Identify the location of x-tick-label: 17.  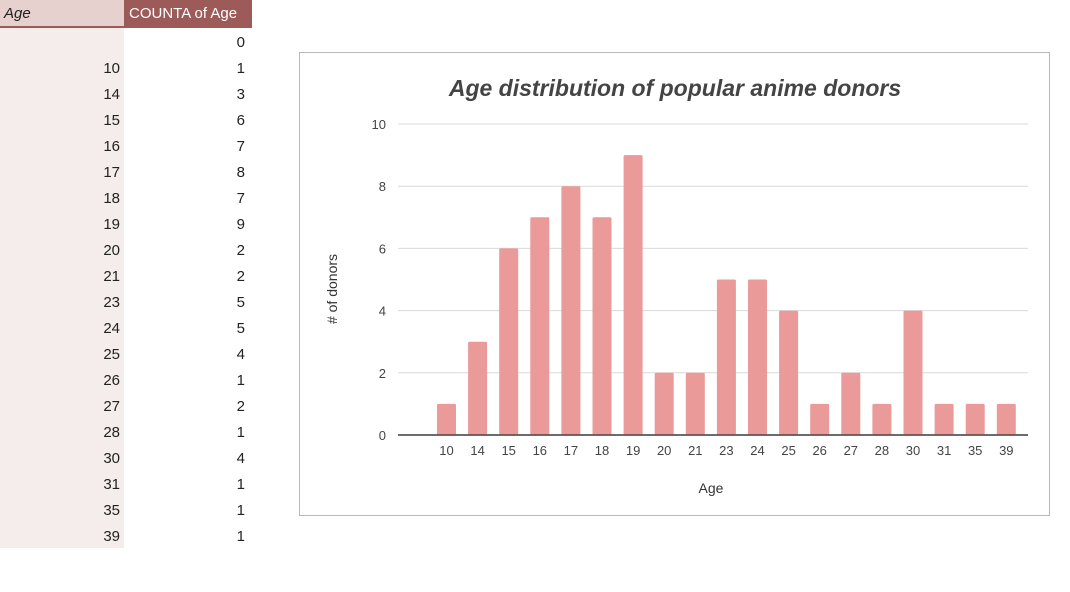
(571, 450).